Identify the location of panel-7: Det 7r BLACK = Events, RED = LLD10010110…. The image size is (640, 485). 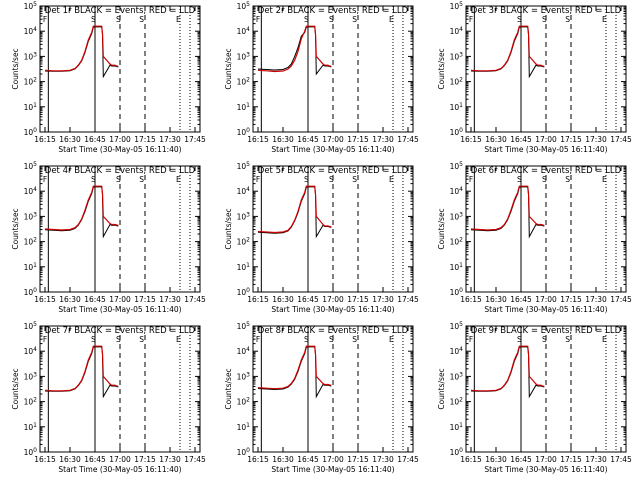
(108, 397).